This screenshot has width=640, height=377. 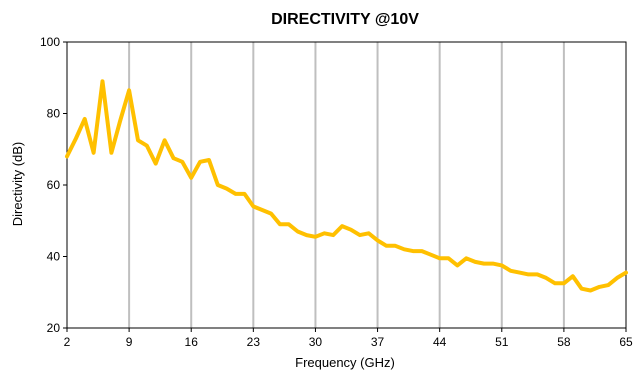 I want to click on x-tick-label: 30, so click(x=316, y=342).